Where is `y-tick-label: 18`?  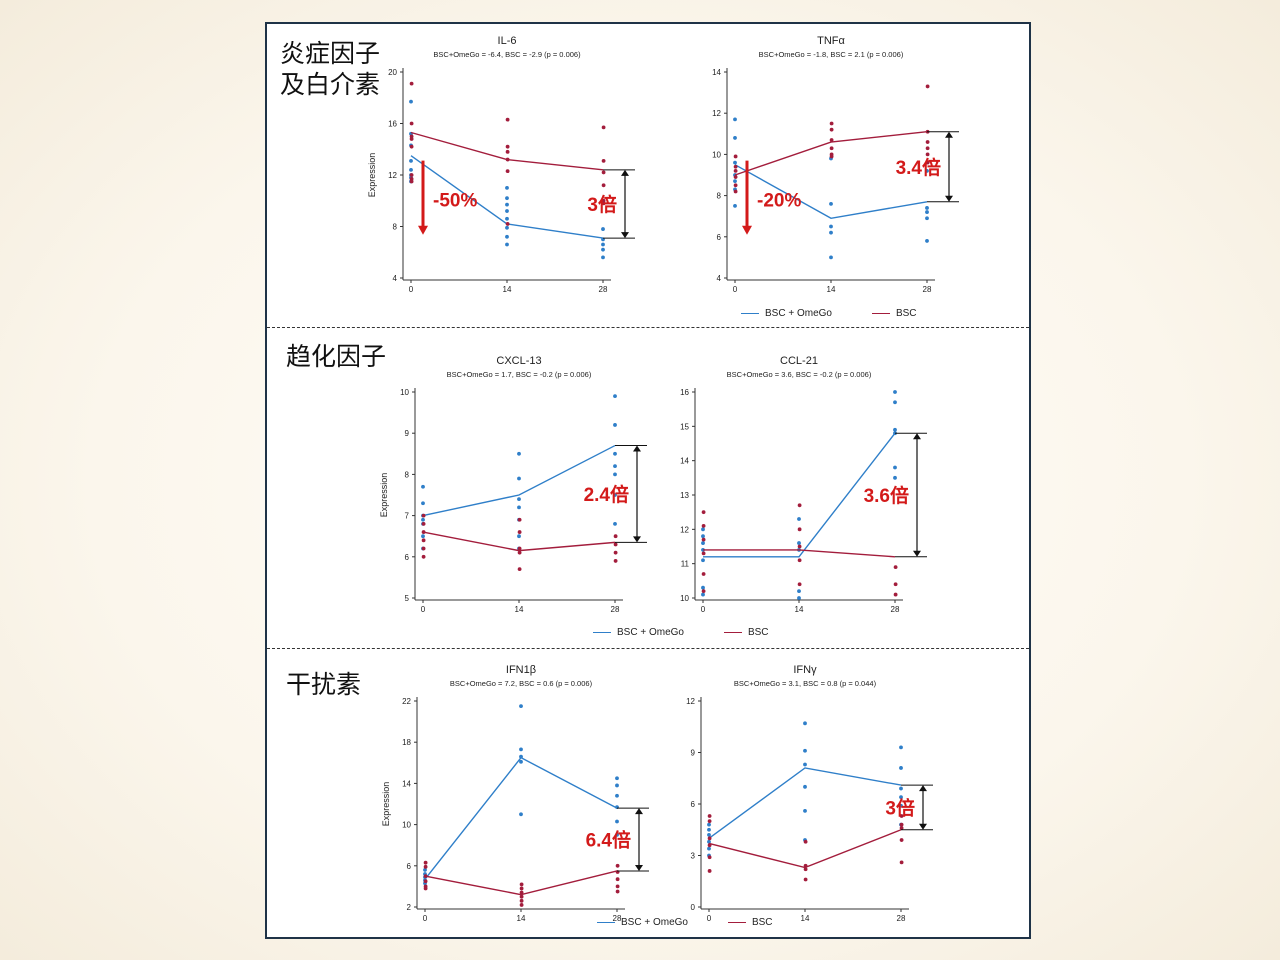 y-tick-label: 18 is located at coordinates (406, 742).